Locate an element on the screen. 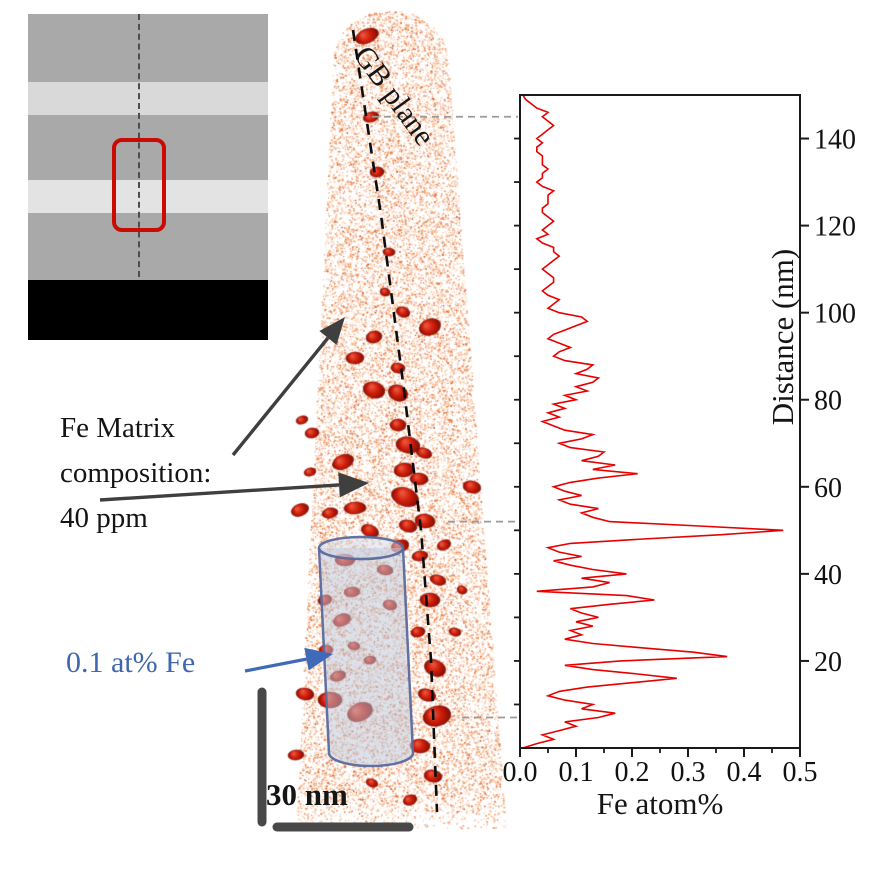 The height and width of the screenshot is (886, 886). roi-cylinder-top is located at coordinates (361, 548).